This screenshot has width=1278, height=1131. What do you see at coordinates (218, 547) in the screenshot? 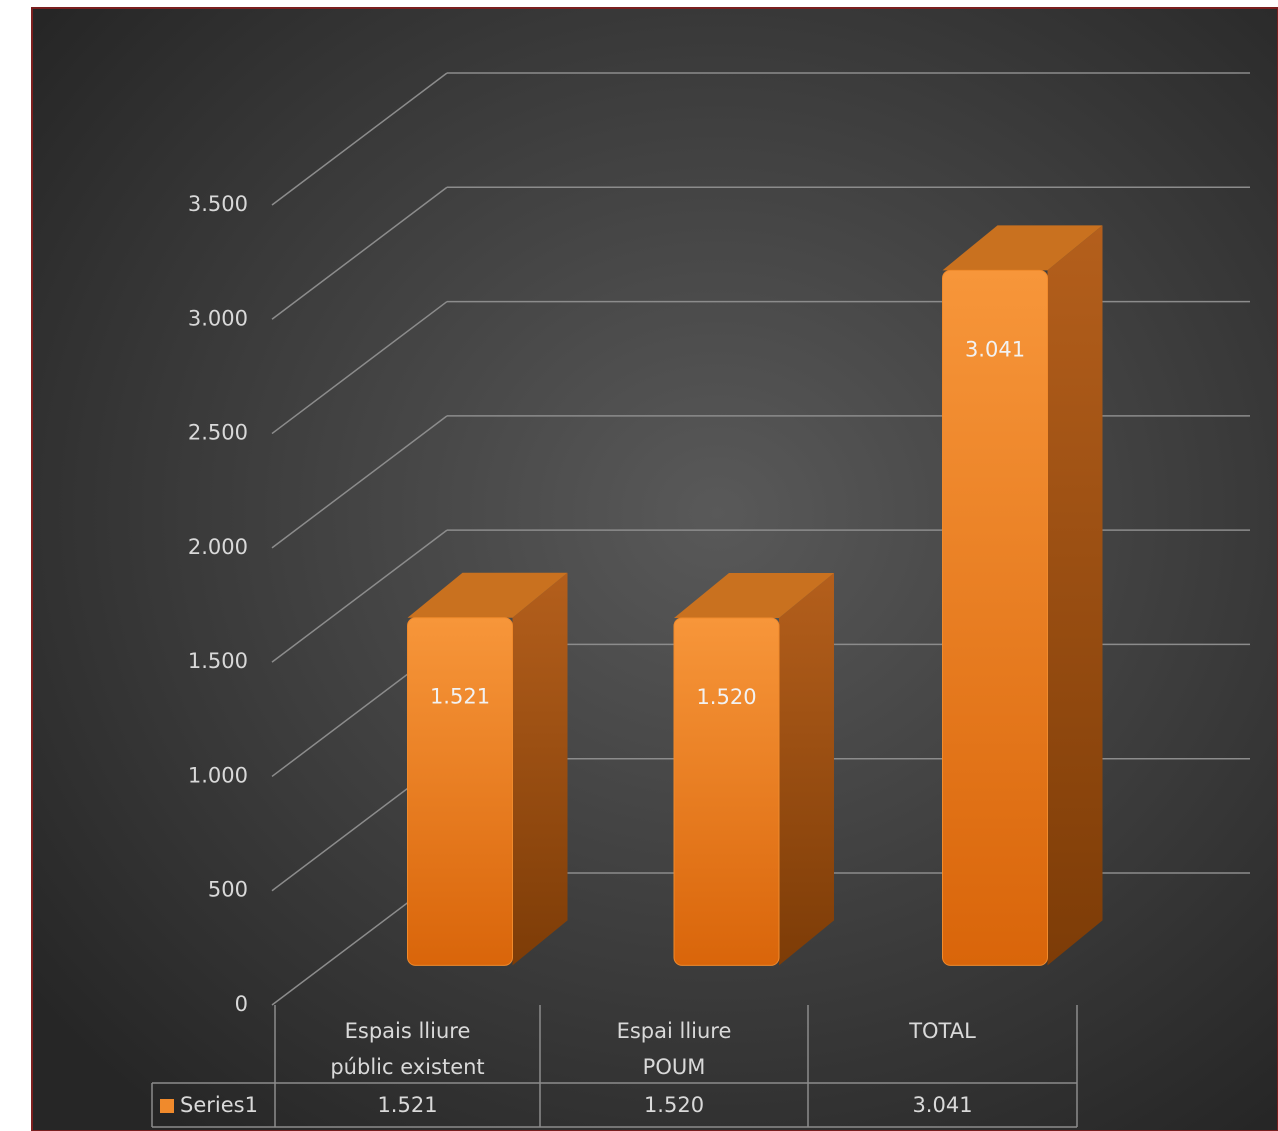
I see `y-tick-label: 2.000` at bounding box center [218, 547].